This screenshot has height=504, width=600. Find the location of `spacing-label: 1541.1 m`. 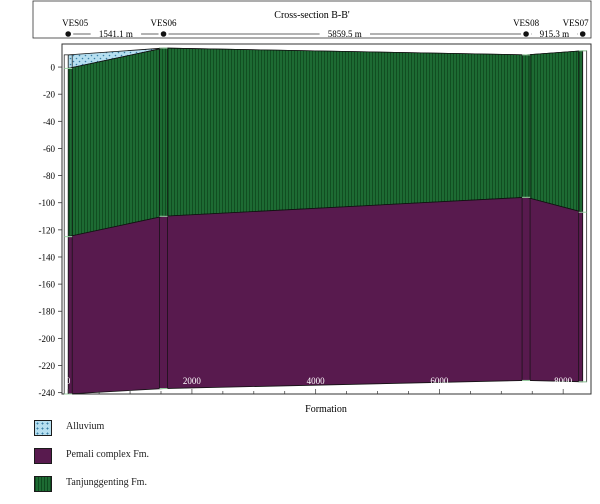

spacing-label: 1541.1 m is located at coordinates (116, 34).